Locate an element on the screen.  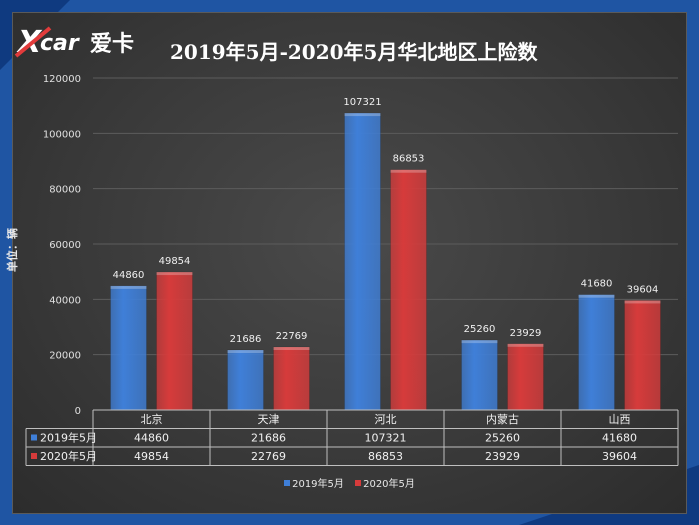
legend-item-2020: 2020年5月 is located at coordinates (385, 482).